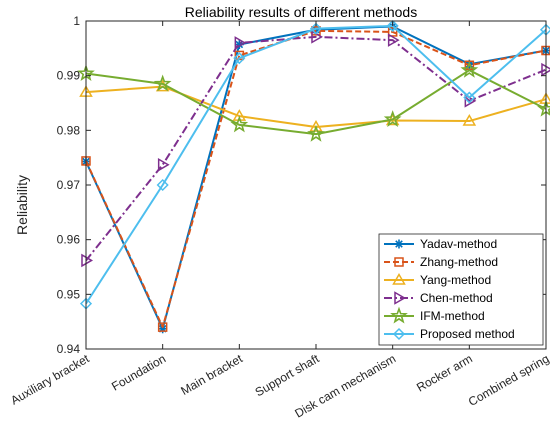 The image size is (550, 437). I want to click on legend-label: Yadav-method, so click(458, 244).